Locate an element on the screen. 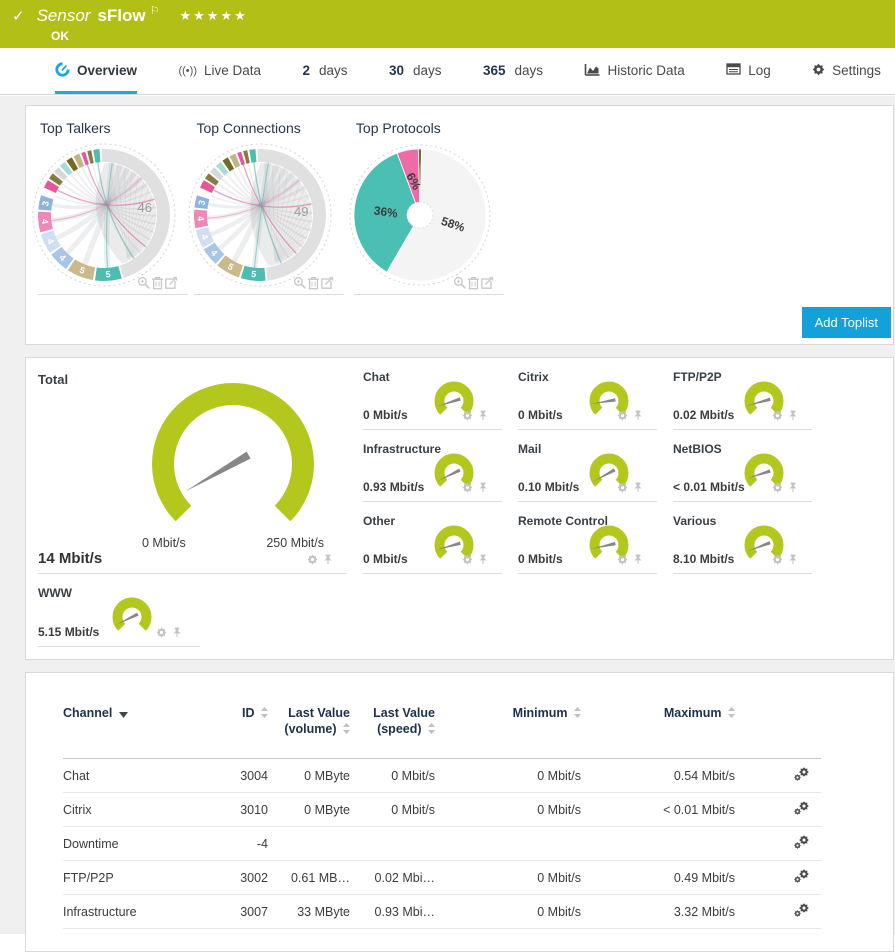 The image size is (895, 952). flag-icon: ⚐ is located at coordinates (154, 10).